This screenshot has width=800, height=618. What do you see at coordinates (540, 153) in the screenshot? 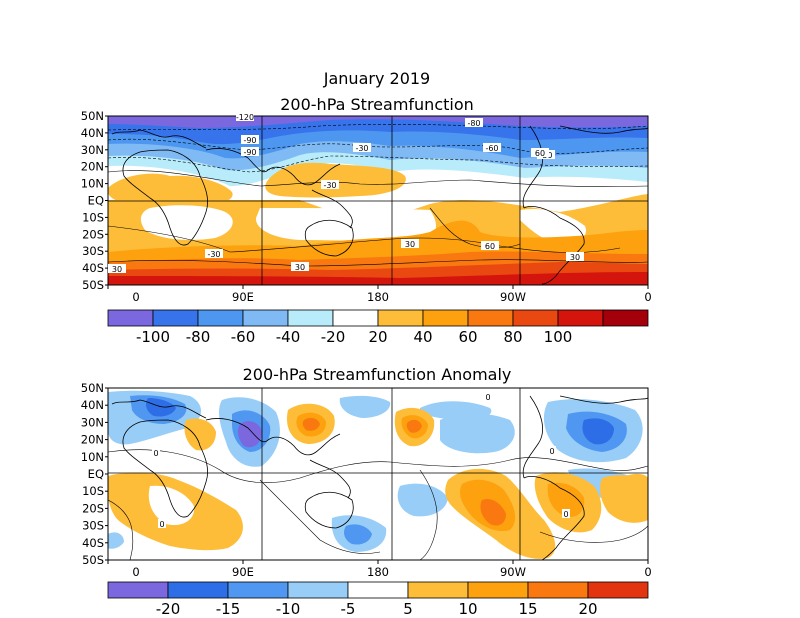
I see `contour-label: 60` at bounding box center [540, 153].